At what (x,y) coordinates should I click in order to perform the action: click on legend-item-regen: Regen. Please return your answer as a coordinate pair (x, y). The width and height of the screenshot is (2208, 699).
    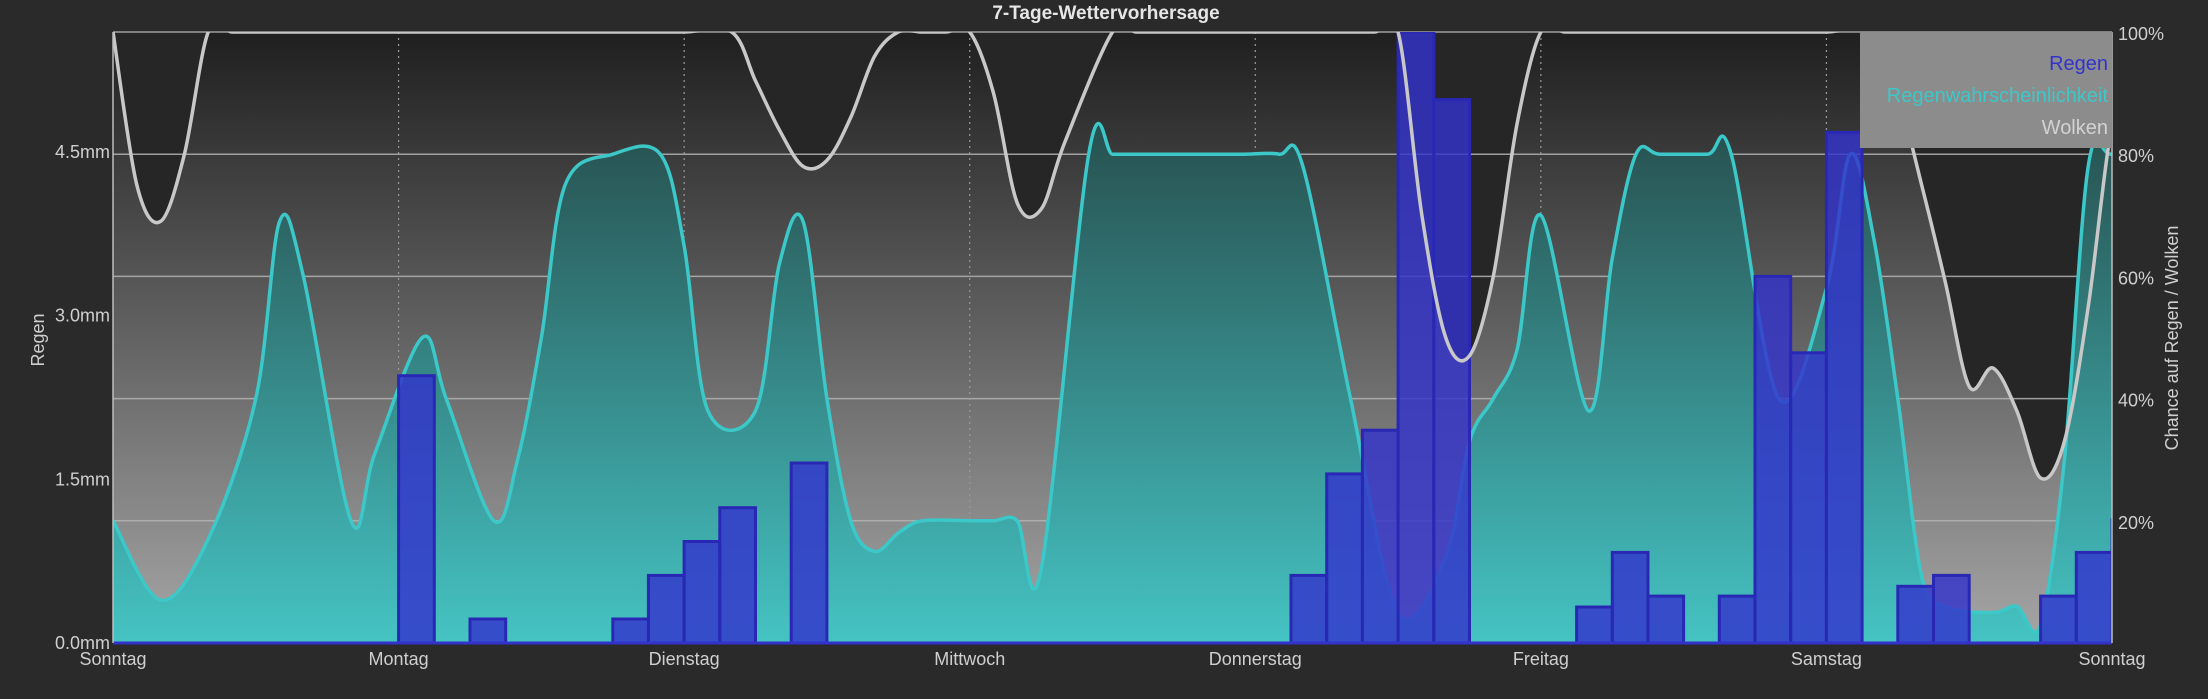
    Looking at the image, I should click on (2078, 64).